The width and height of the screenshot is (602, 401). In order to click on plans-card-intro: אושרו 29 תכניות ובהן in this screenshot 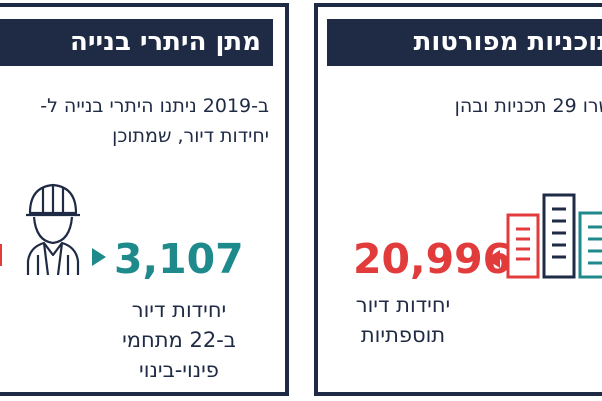, I will do `click(528, 106)`.